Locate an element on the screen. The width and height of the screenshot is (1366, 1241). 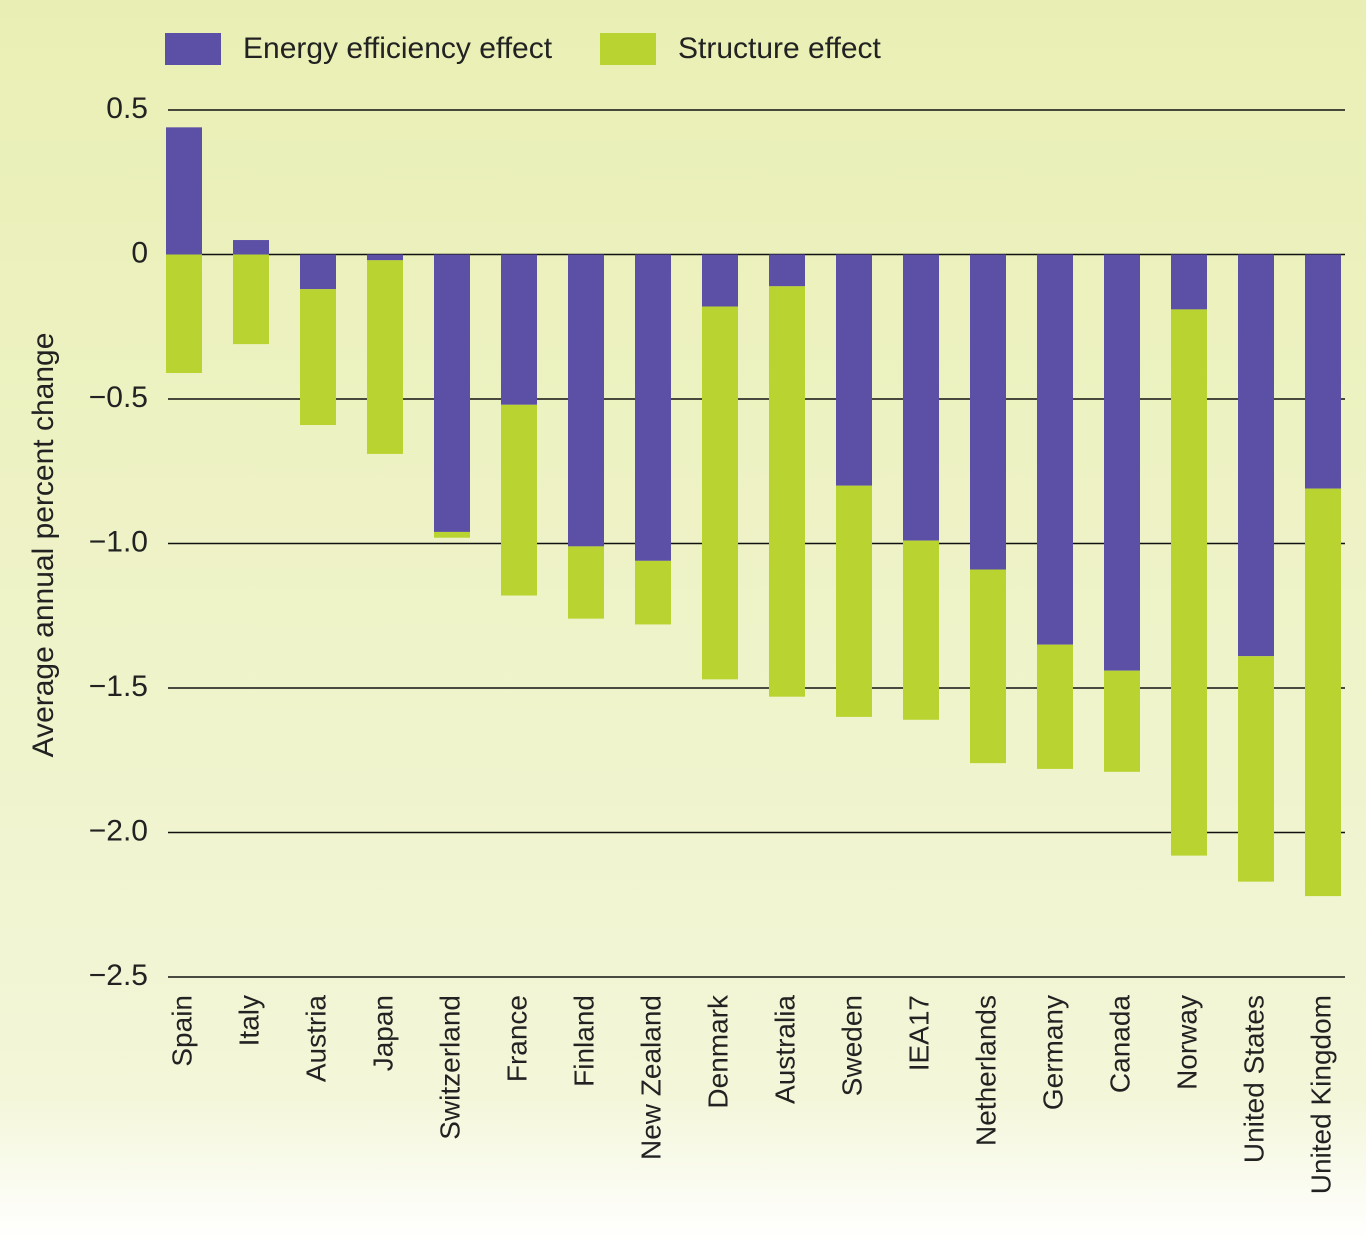
x-tick-label: Spain is located at coordinates (181, 1031).